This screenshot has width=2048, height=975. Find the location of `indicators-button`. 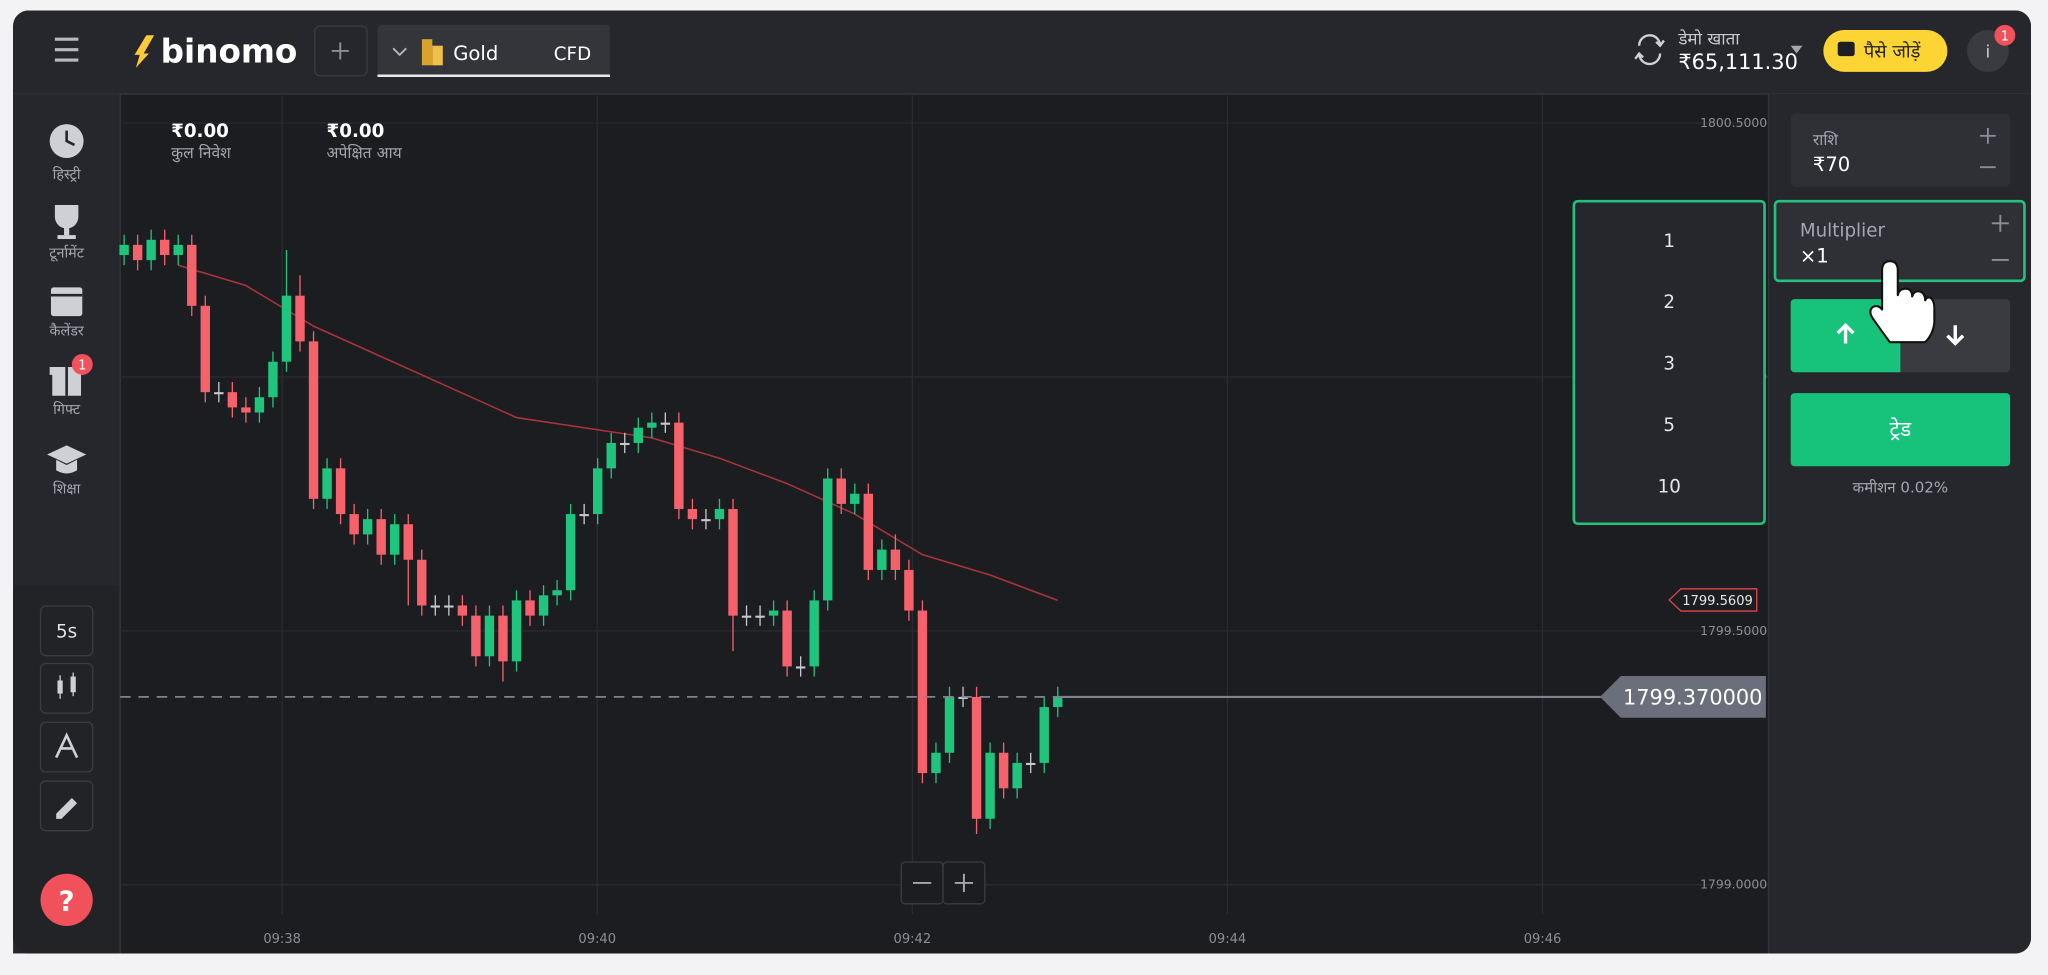

indicators-button is located at coordinates (66, 747).